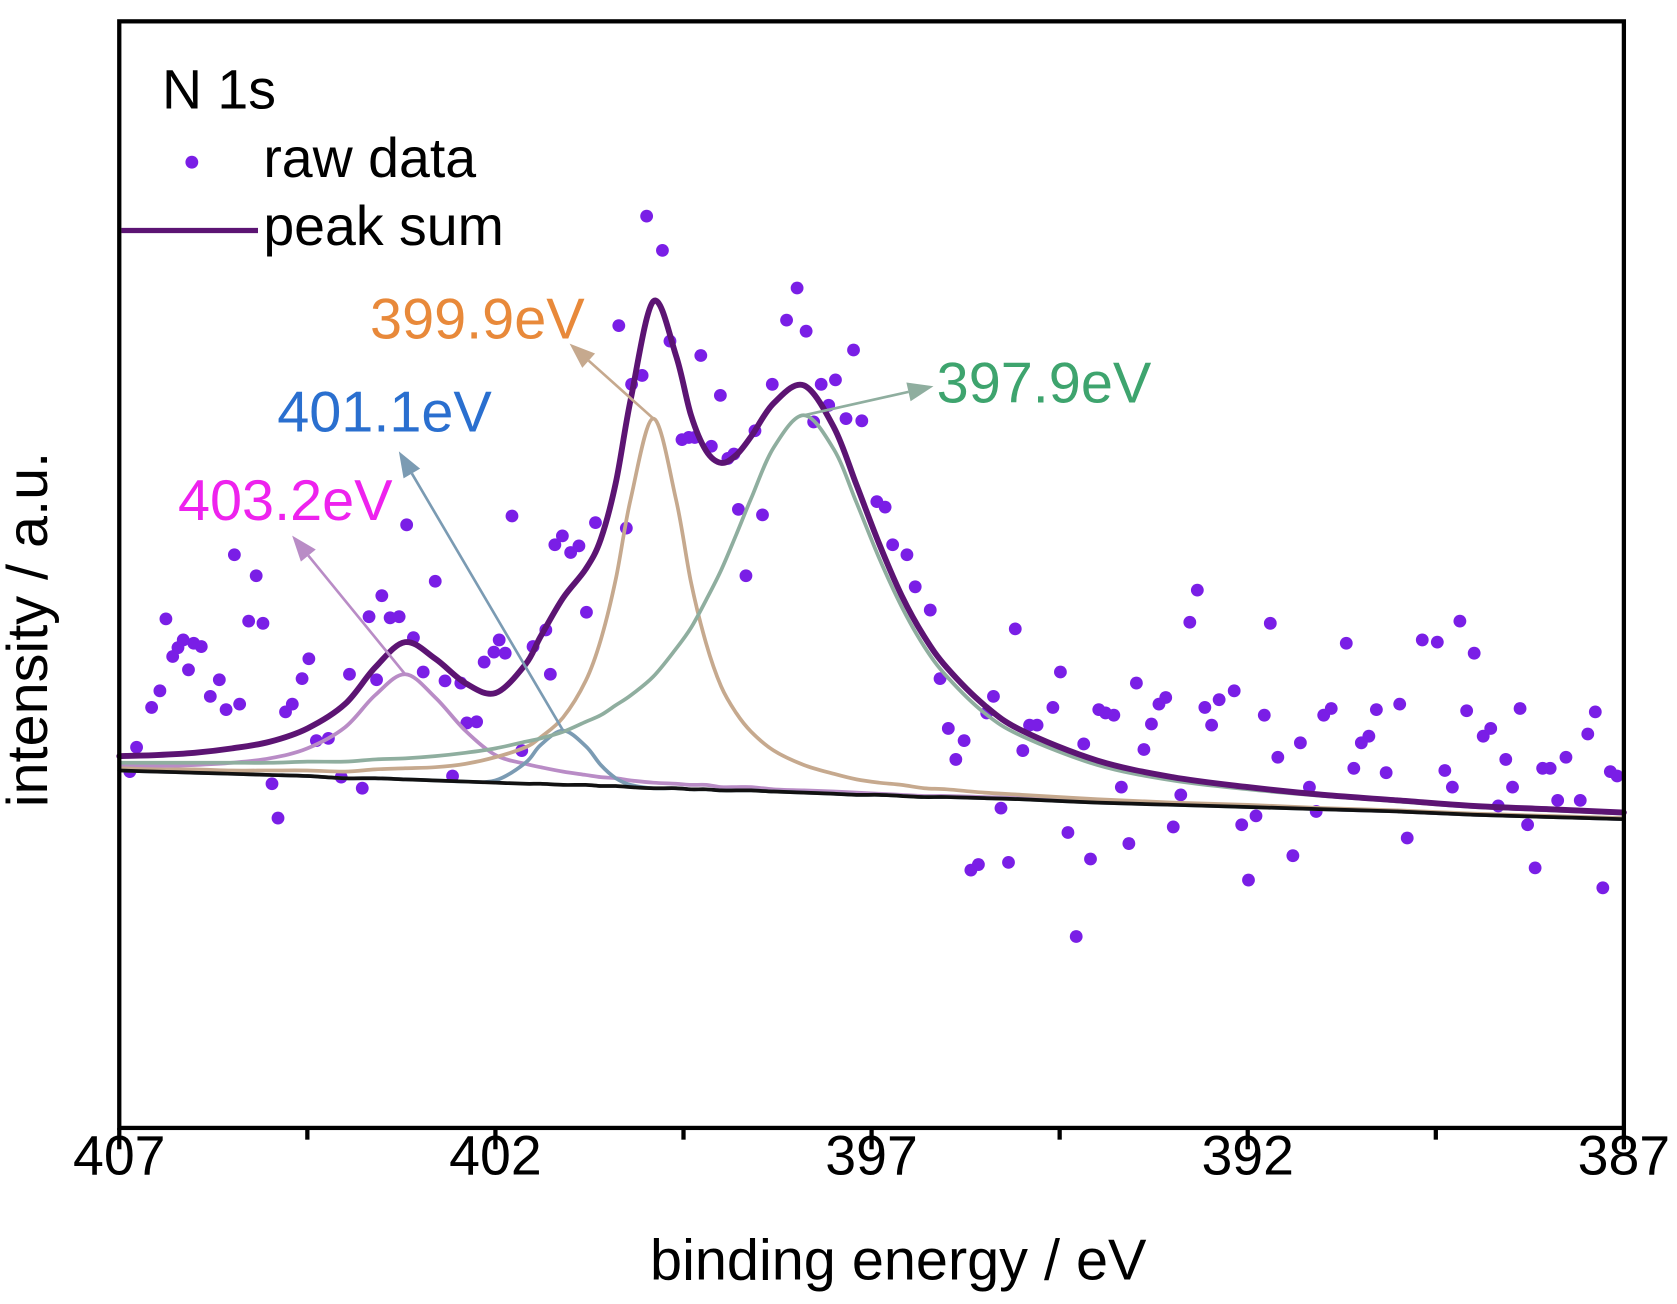 The height and width of the screenshot is (1304, 1677). Describe the element at coordinates (369, 158) in the screenshot. I see `legend-label: raw data` at that location.